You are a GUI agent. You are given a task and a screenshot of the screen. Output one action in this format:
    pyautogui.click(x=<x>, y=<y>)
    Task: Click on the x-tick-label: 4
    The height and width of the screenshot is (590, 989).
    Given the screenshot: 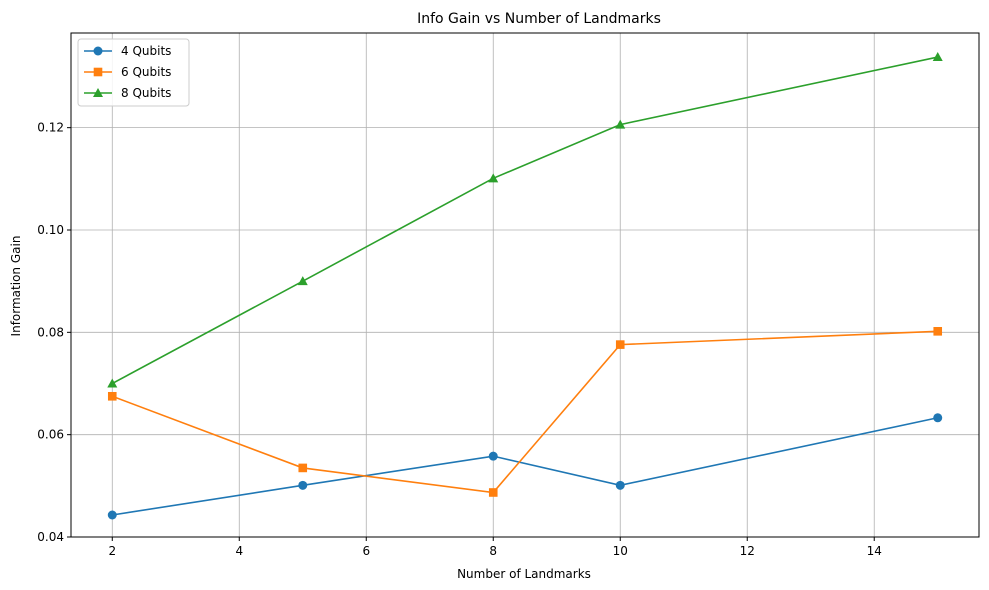 What is the action you would take?
    pyautogui.click(x=239, y=551)
    